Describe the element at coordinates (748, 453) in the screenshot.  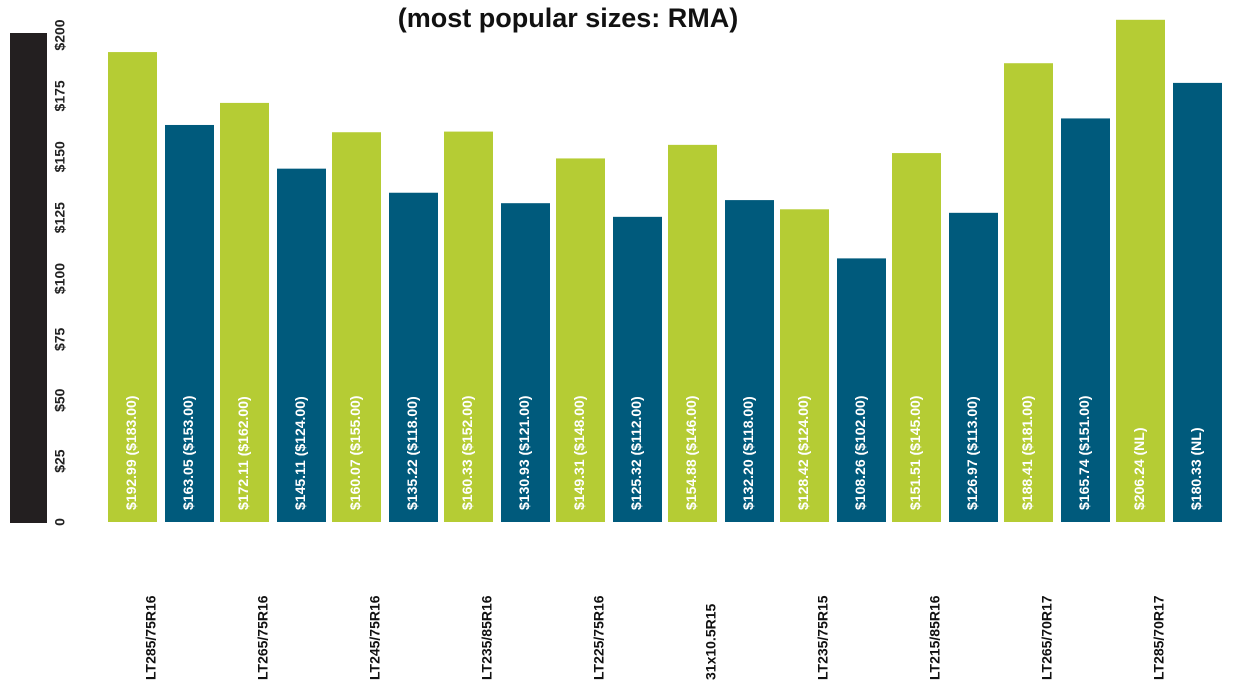
I see `value-label: $132.20 ($118.00)` at that location.